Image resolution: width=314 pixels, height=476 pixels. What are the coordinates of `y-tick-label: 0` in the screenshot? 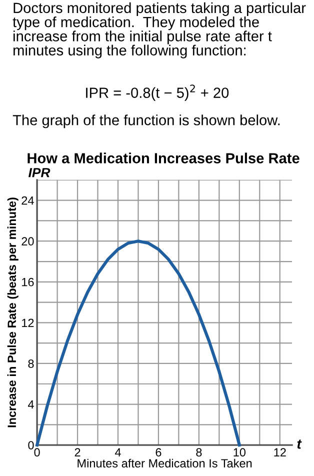 It's located at (31, 445).